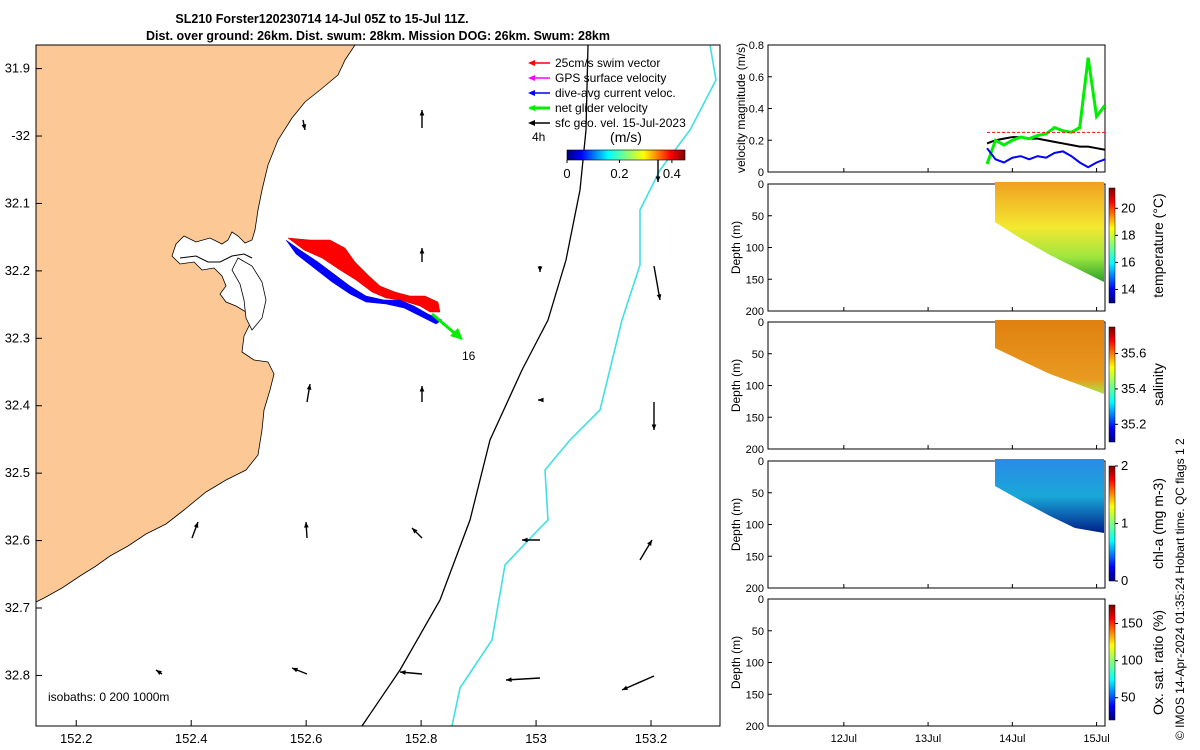  I want to click on temperature-colorbar-label: temperature (°C), so click(1158, 245).